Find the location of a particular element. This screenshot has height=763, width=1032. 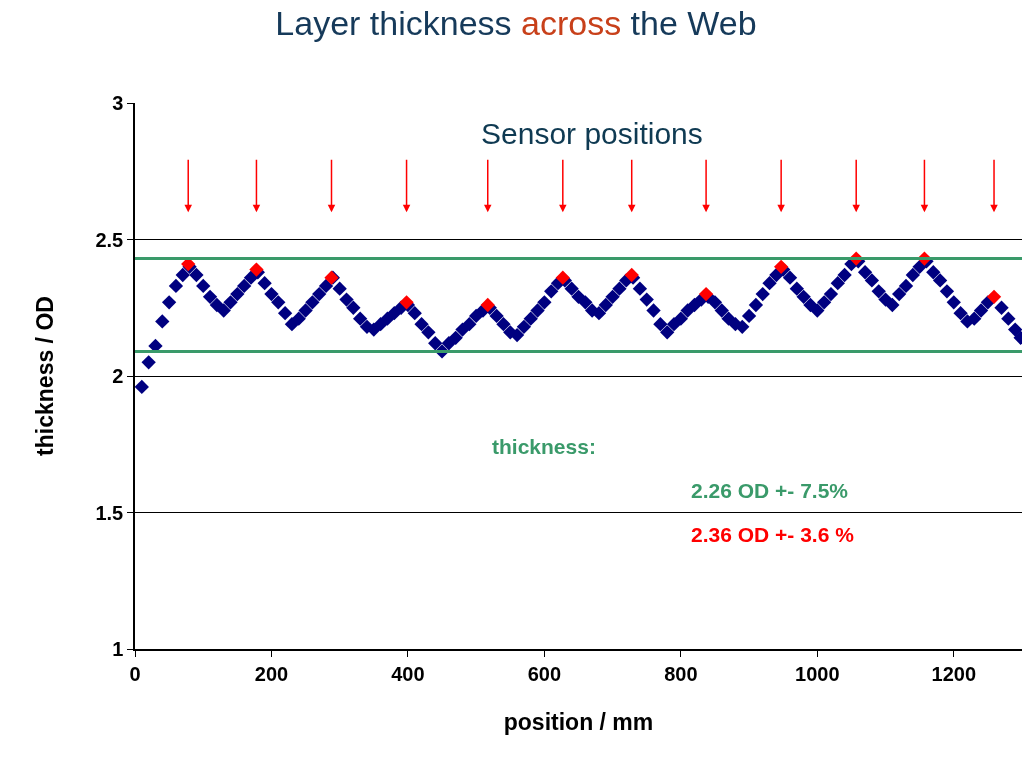

y-tick-label: 1.5 is located at coordinates (109, 512).